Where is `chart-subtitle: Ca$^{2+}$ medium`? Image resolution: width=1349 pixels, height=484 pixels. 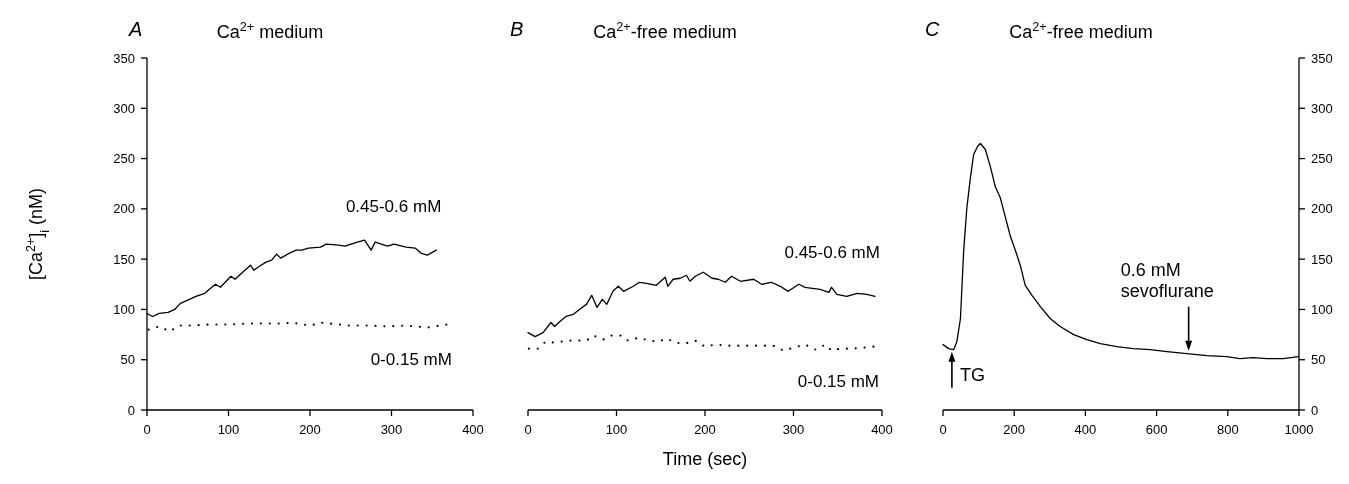
chart-subtitle: Ca$^{2+}$ medium is located at coordinates (270, 31).